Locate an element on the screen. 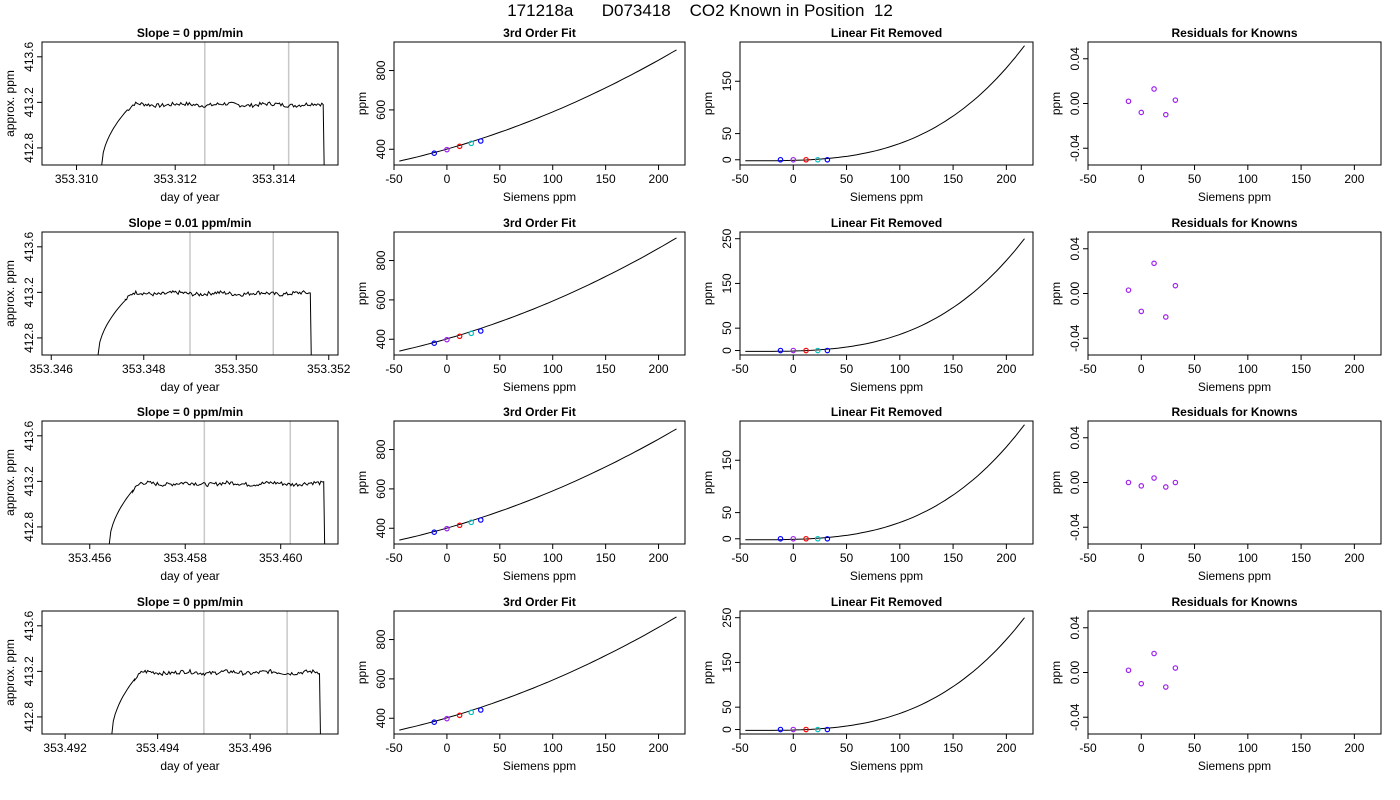  y-tick-label: -0.04 is located at coordinates (1075, 527).